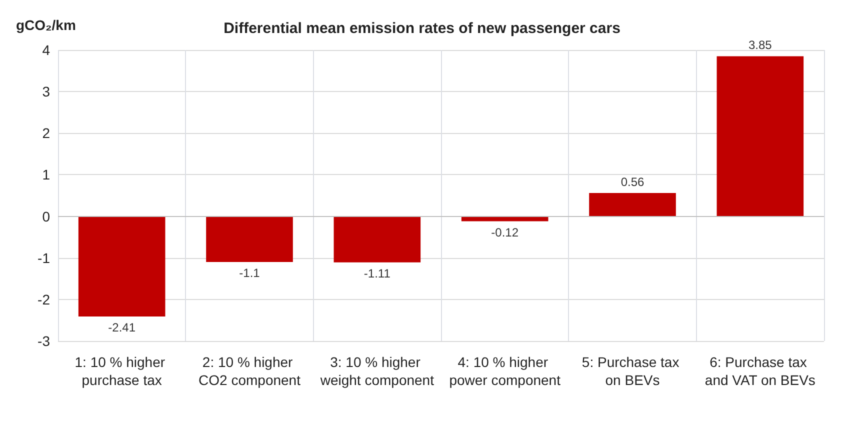  Describe the element at coordinates (46, 133) in the screenshot. I see `y-tick-label: 2` at that location.